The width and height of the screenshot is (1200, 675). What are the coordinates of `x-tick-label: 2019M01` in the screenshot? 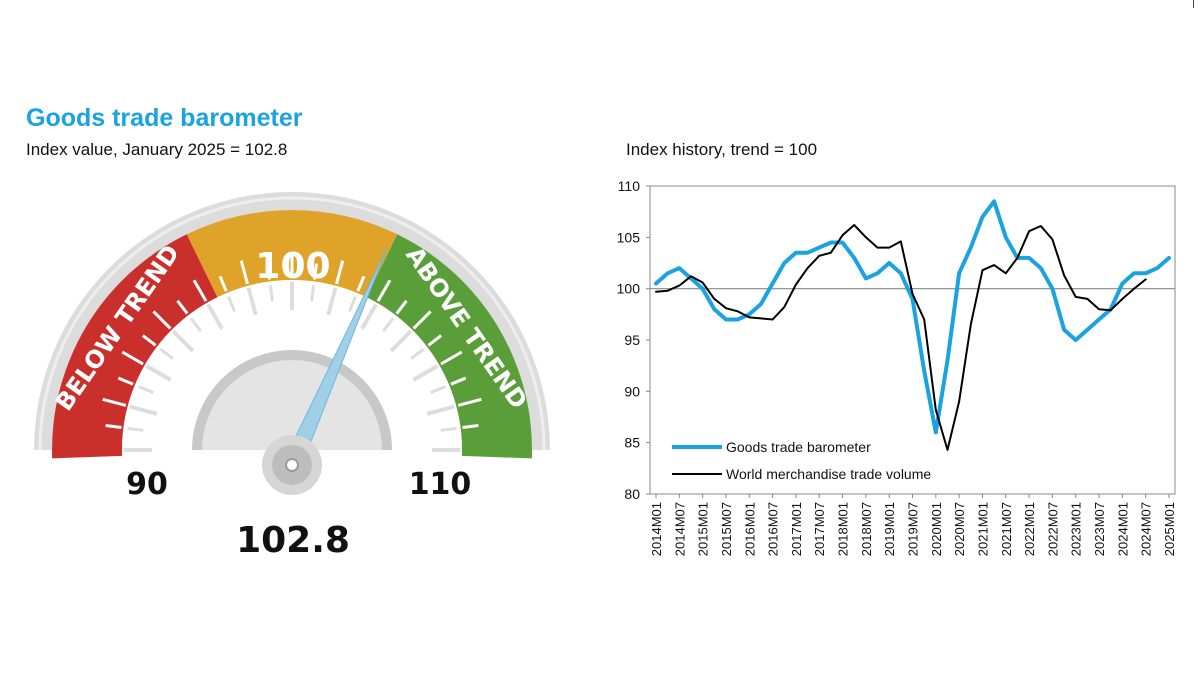 It's located at (889, 529).